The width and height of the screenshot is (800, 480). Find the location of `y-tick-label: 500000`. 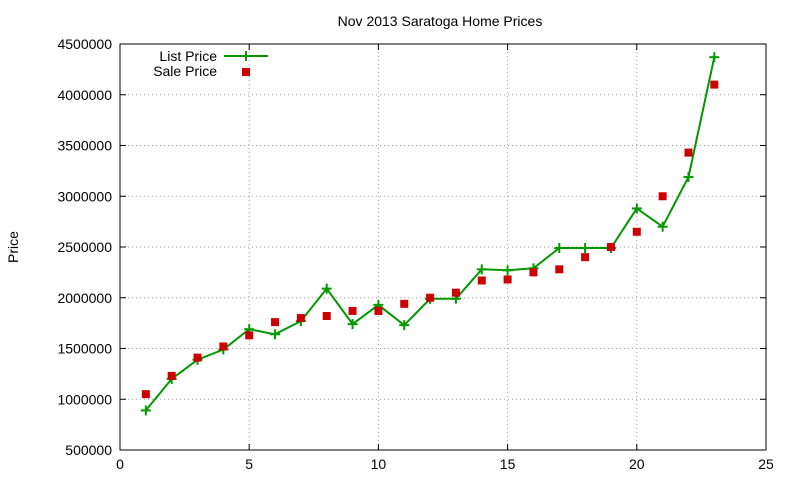

y-tick-label: 500000 is located at coordinates (88, 450).